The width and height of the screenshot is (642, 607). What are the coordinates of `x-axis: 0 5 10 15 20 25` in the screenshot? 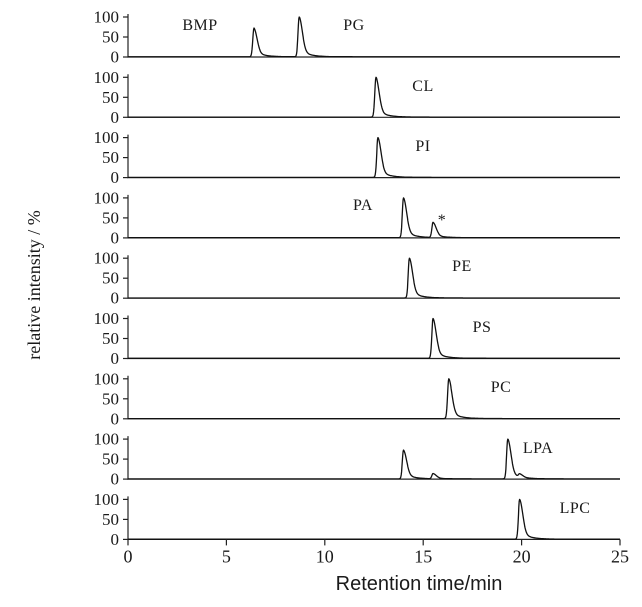 It's located at (376, 552).